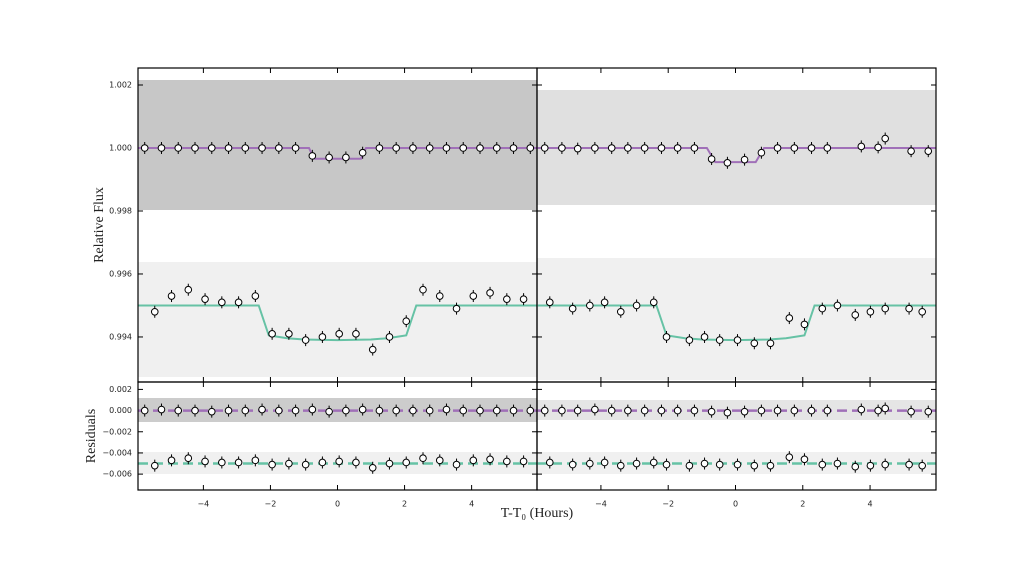 The image size is (1024, 578). I want to click on x-tick-label: −2, so click(271, 504).